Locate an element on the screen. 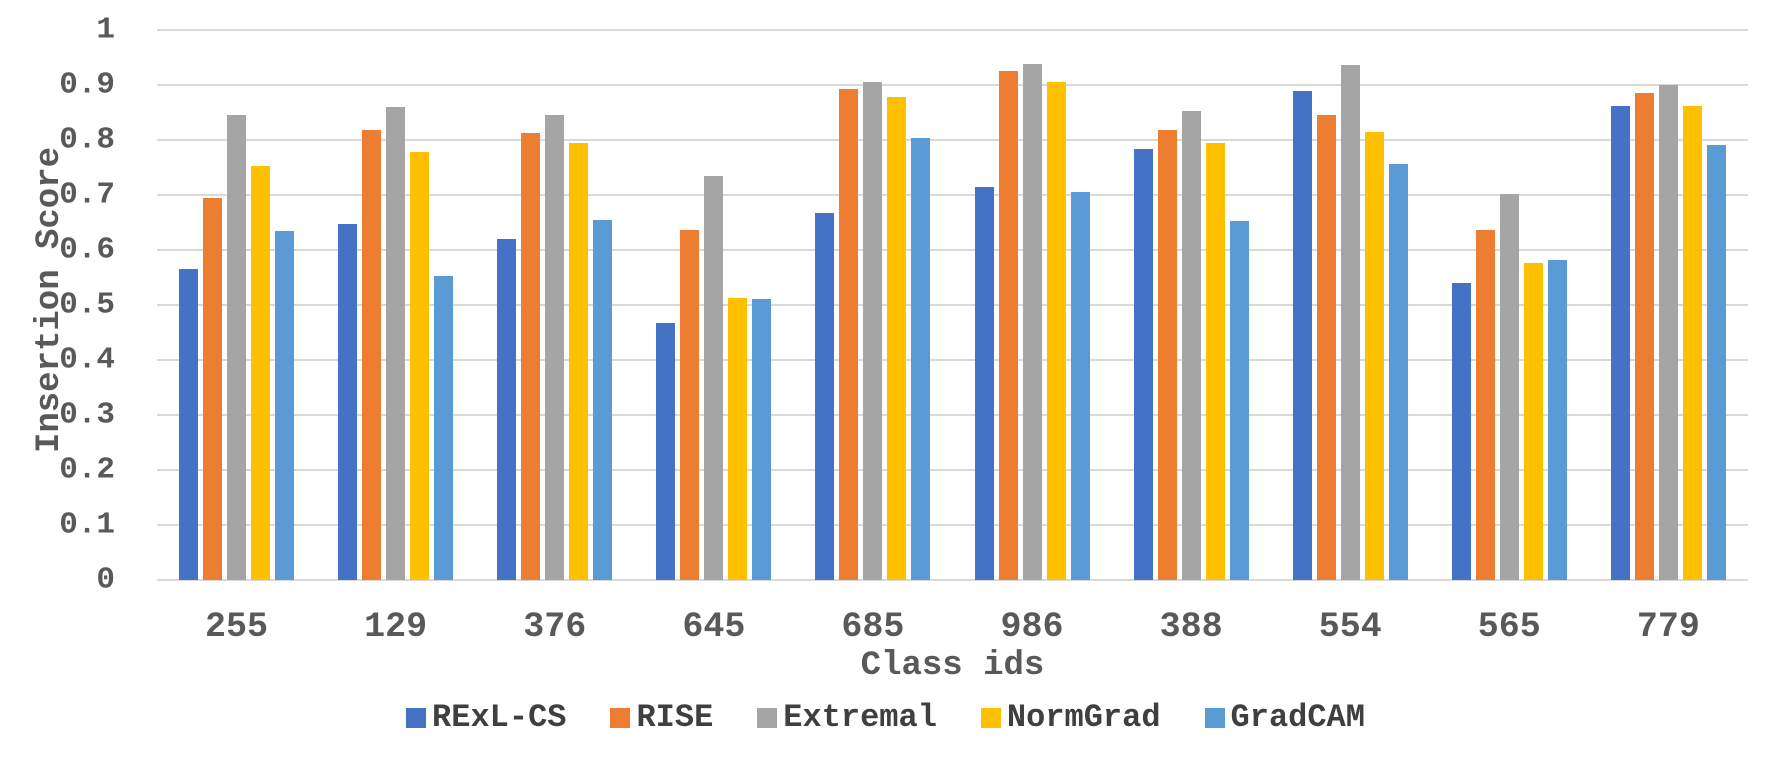 The width and height of the screenshot is (1771, 768). x-tick-label-565: 565 is located at coordinates (1509, 627).